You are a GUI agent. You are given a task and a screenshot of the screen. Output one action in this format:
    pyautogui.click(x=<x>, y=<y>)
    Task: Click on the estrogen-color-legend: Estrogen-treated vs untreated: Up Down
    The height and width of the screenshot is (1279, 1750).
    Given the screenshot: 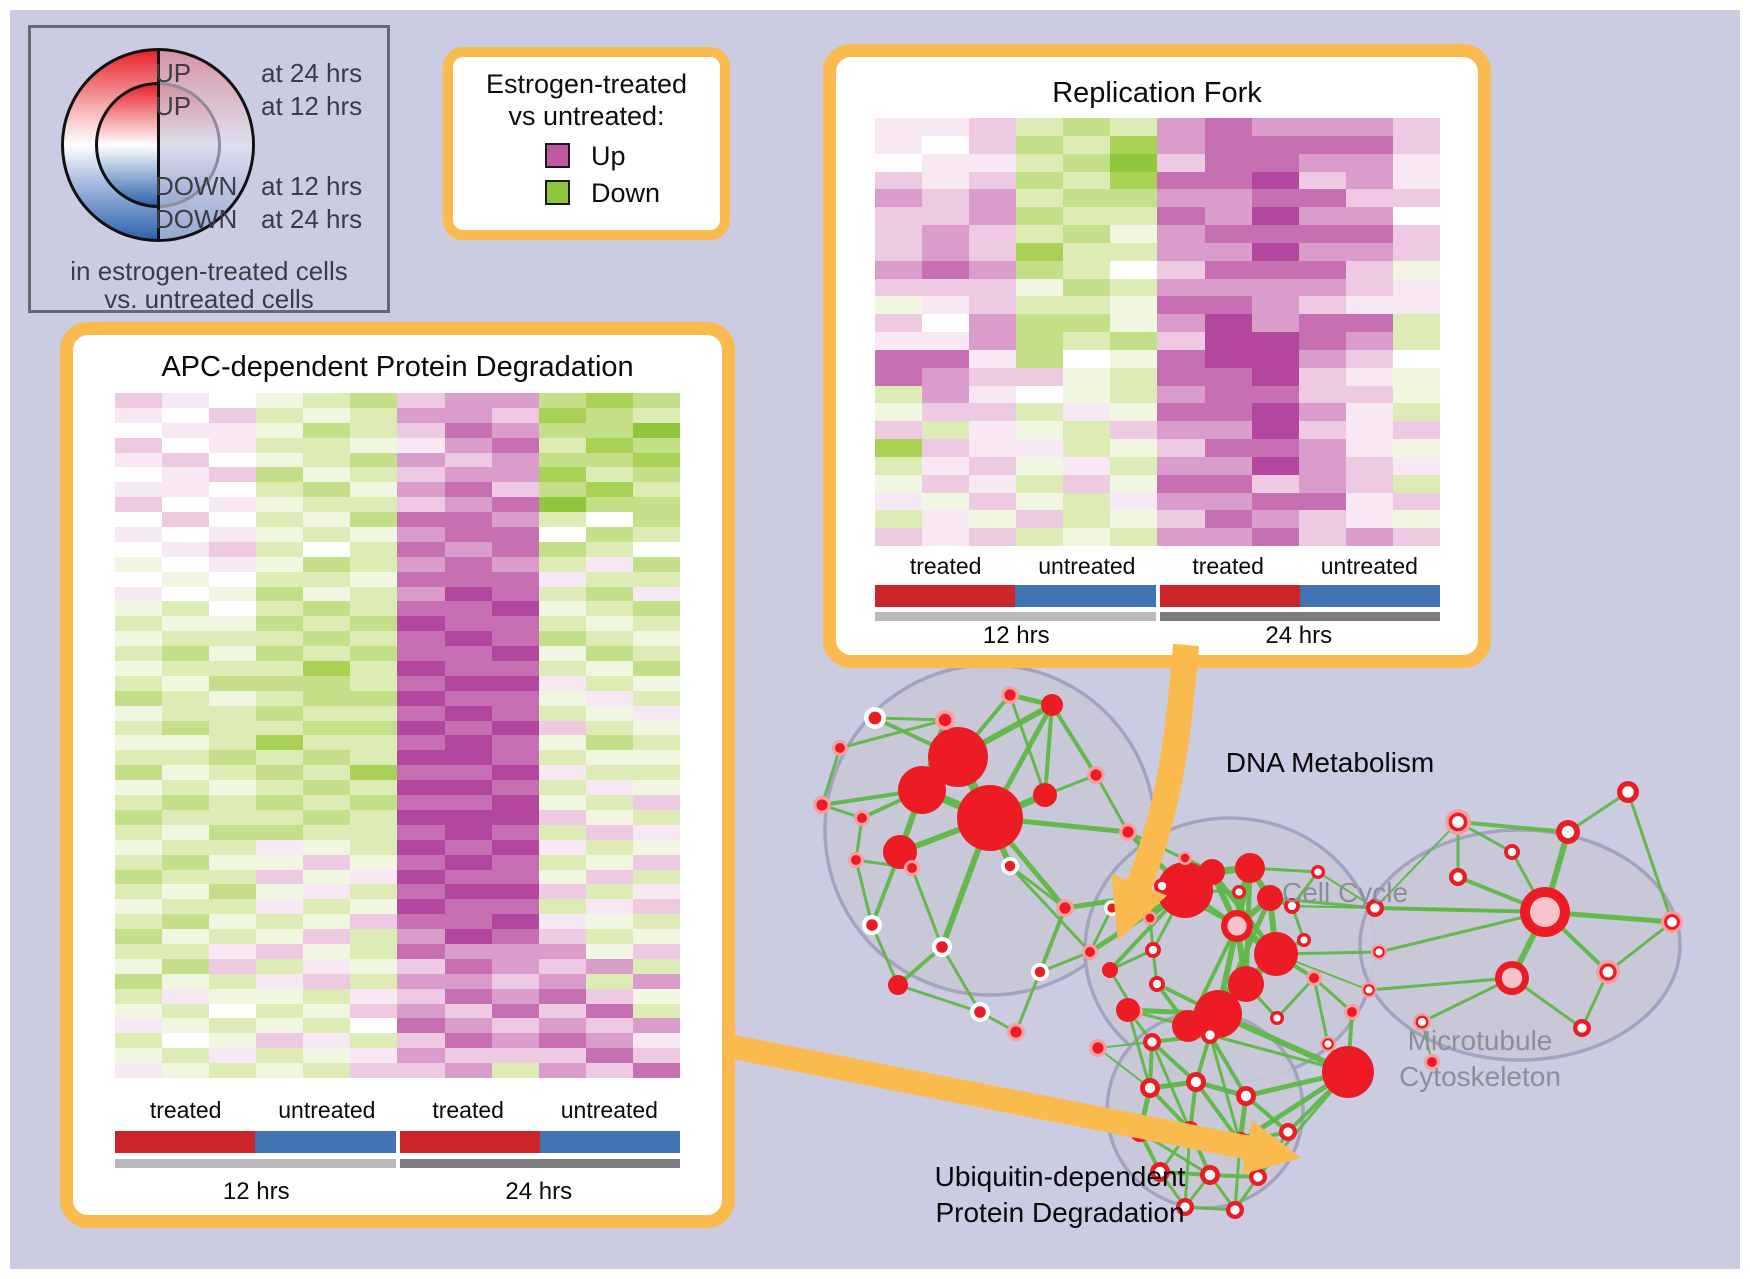 What is the action you would take?
    pyautogui.click(x=586, y=143)
    